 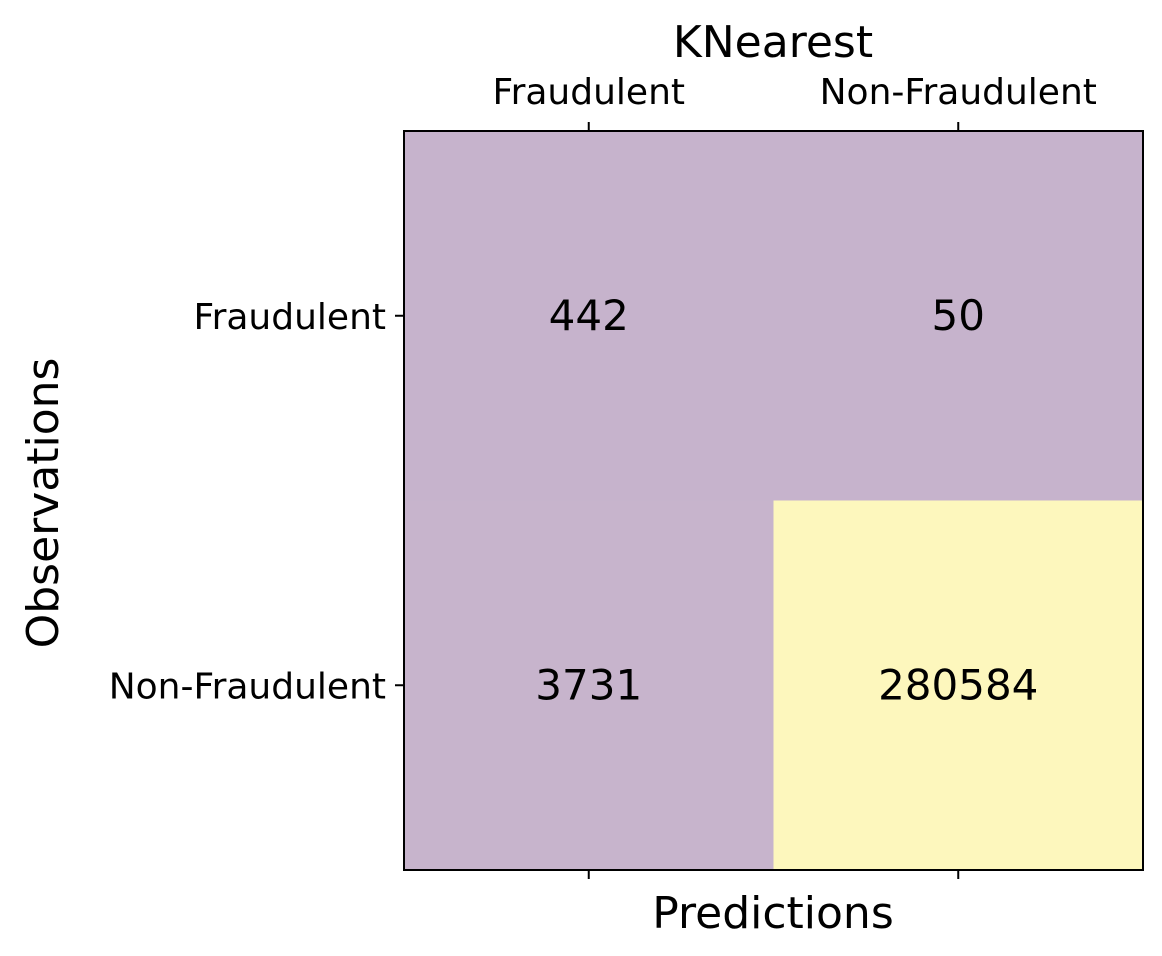 What do you see at coordinates (958, 92) in the screenshot?
I see `x-tick-label-1: Non-Fraudulent` at bounding box center [958, 92].